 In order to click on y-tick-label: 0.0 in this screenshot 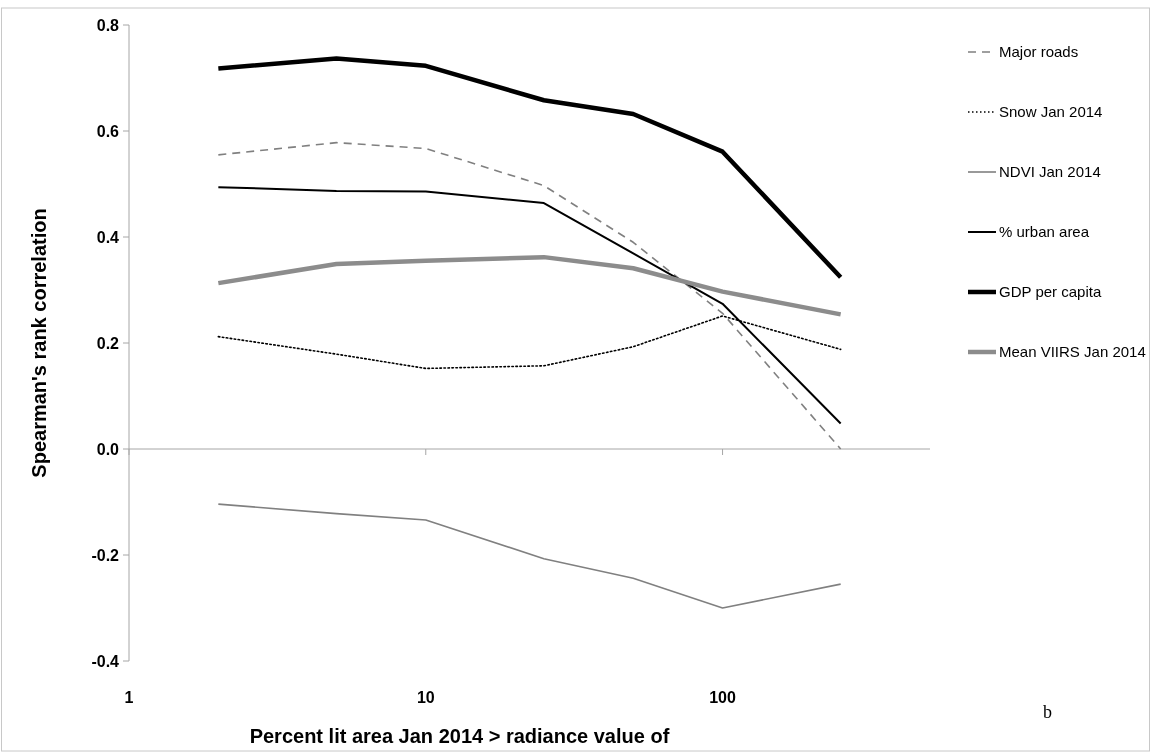, I will do `click(108, 449)`.